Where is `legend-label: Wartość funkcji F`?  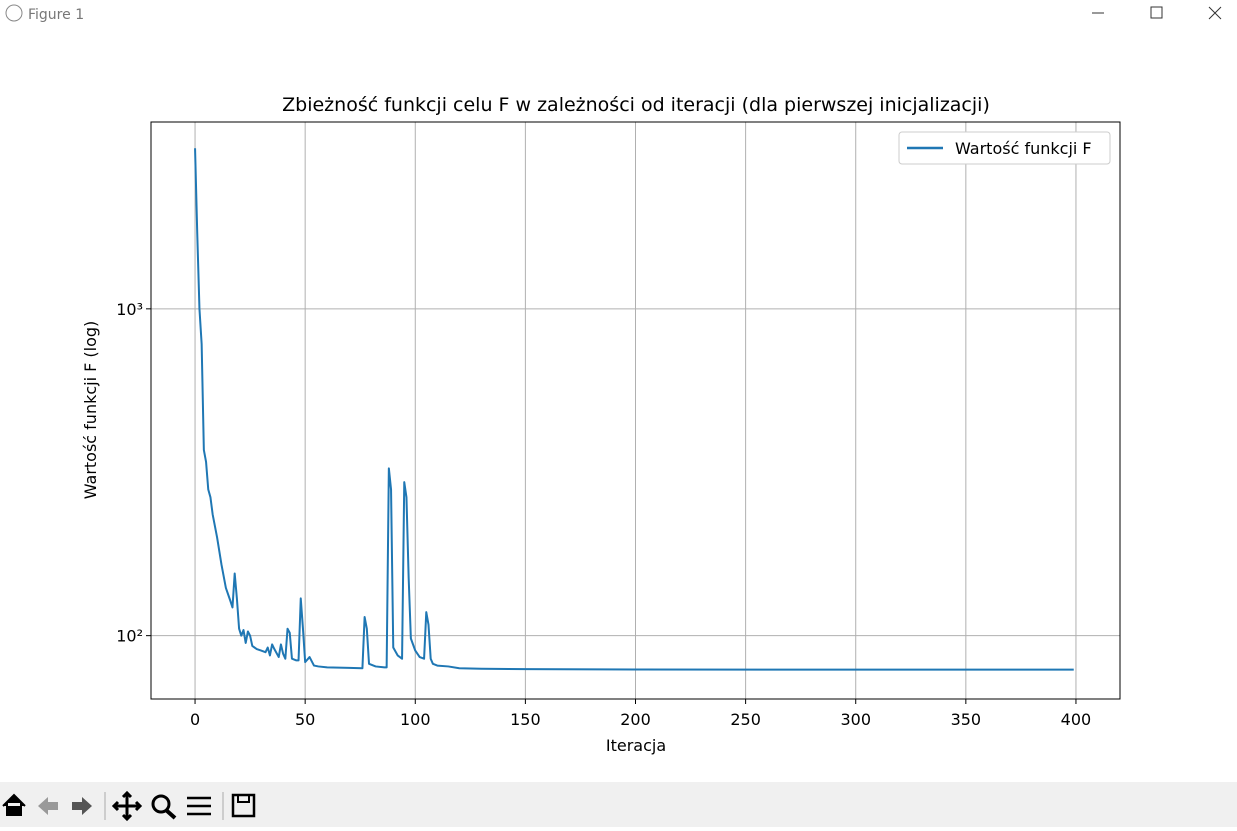 legend-label: Wartość funkcji F is located at coordinates (1023, 148).